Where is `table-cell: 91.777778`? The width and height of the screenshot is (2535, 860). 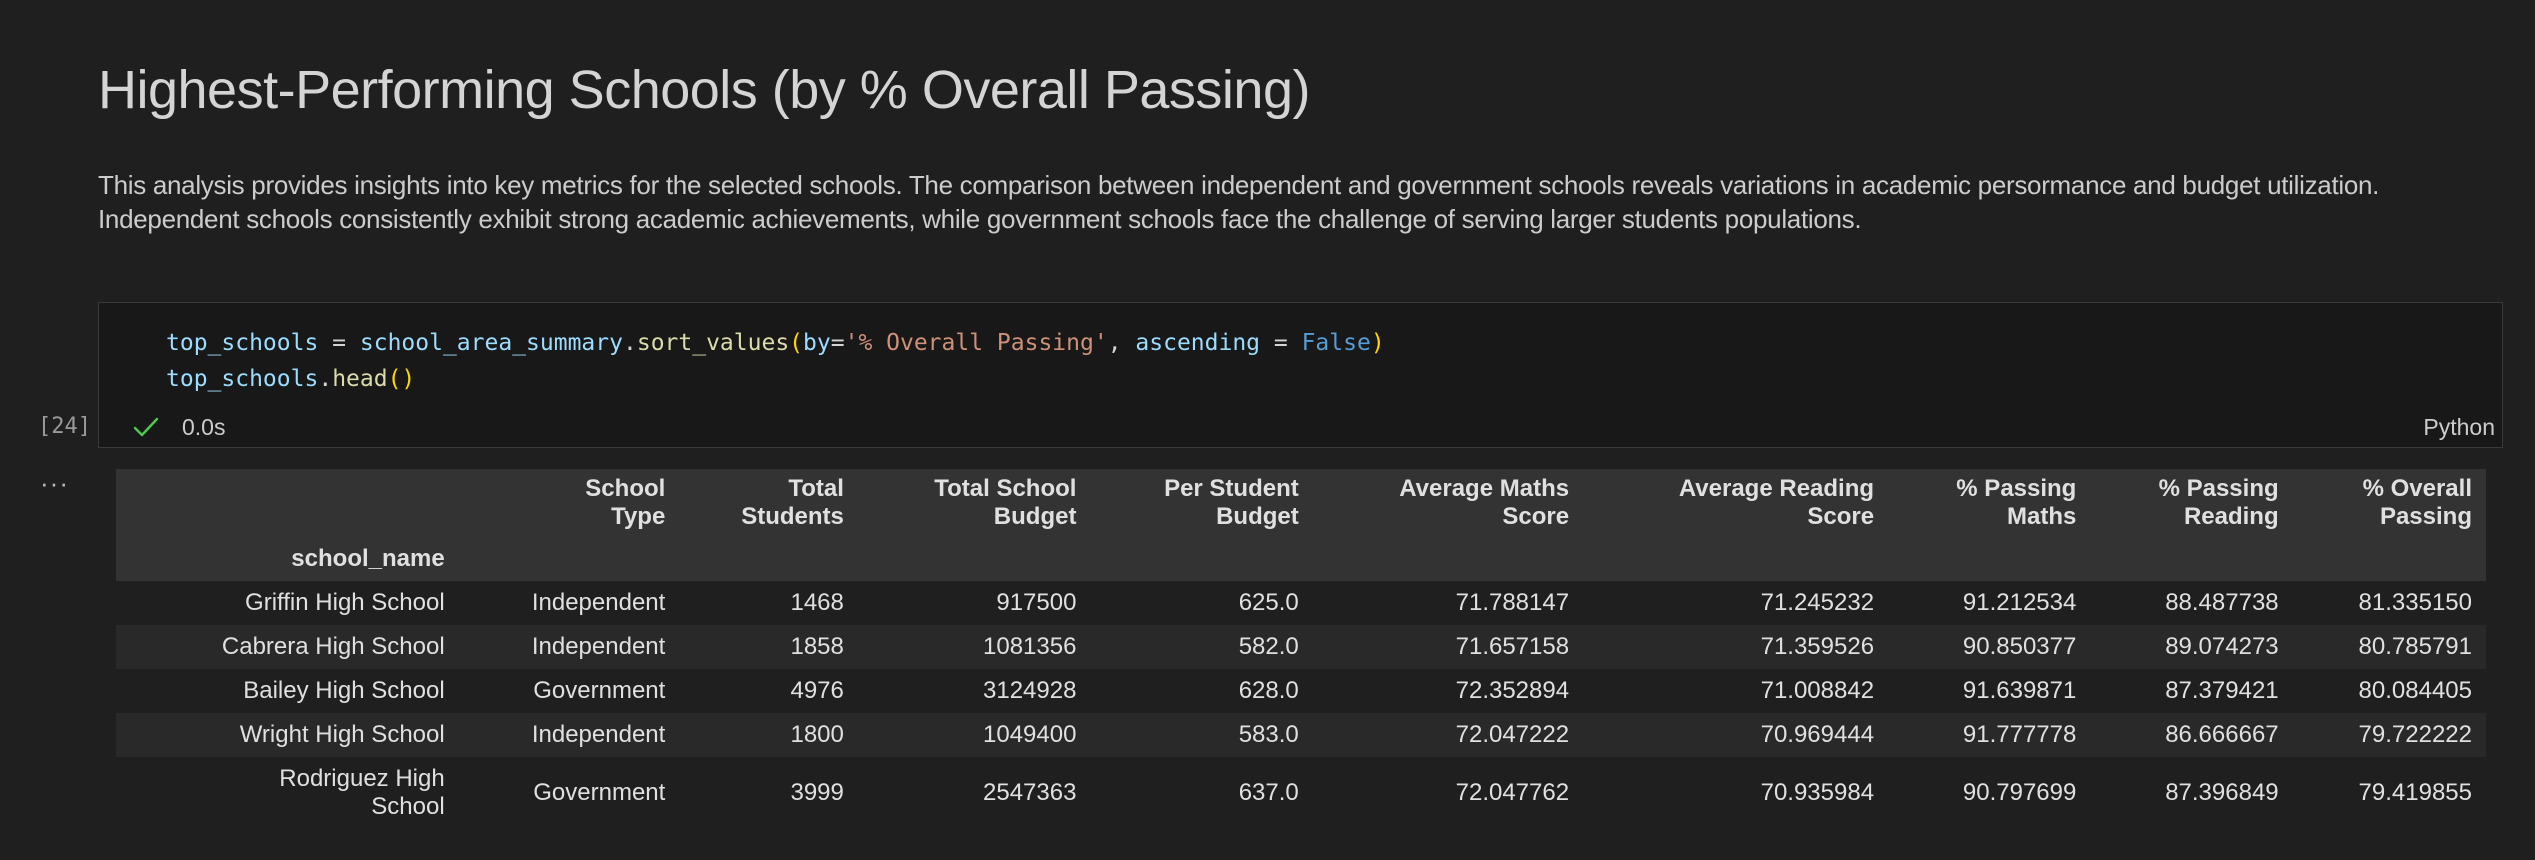
table-cell: 91.777778 is located at coordinates (2019, 734).